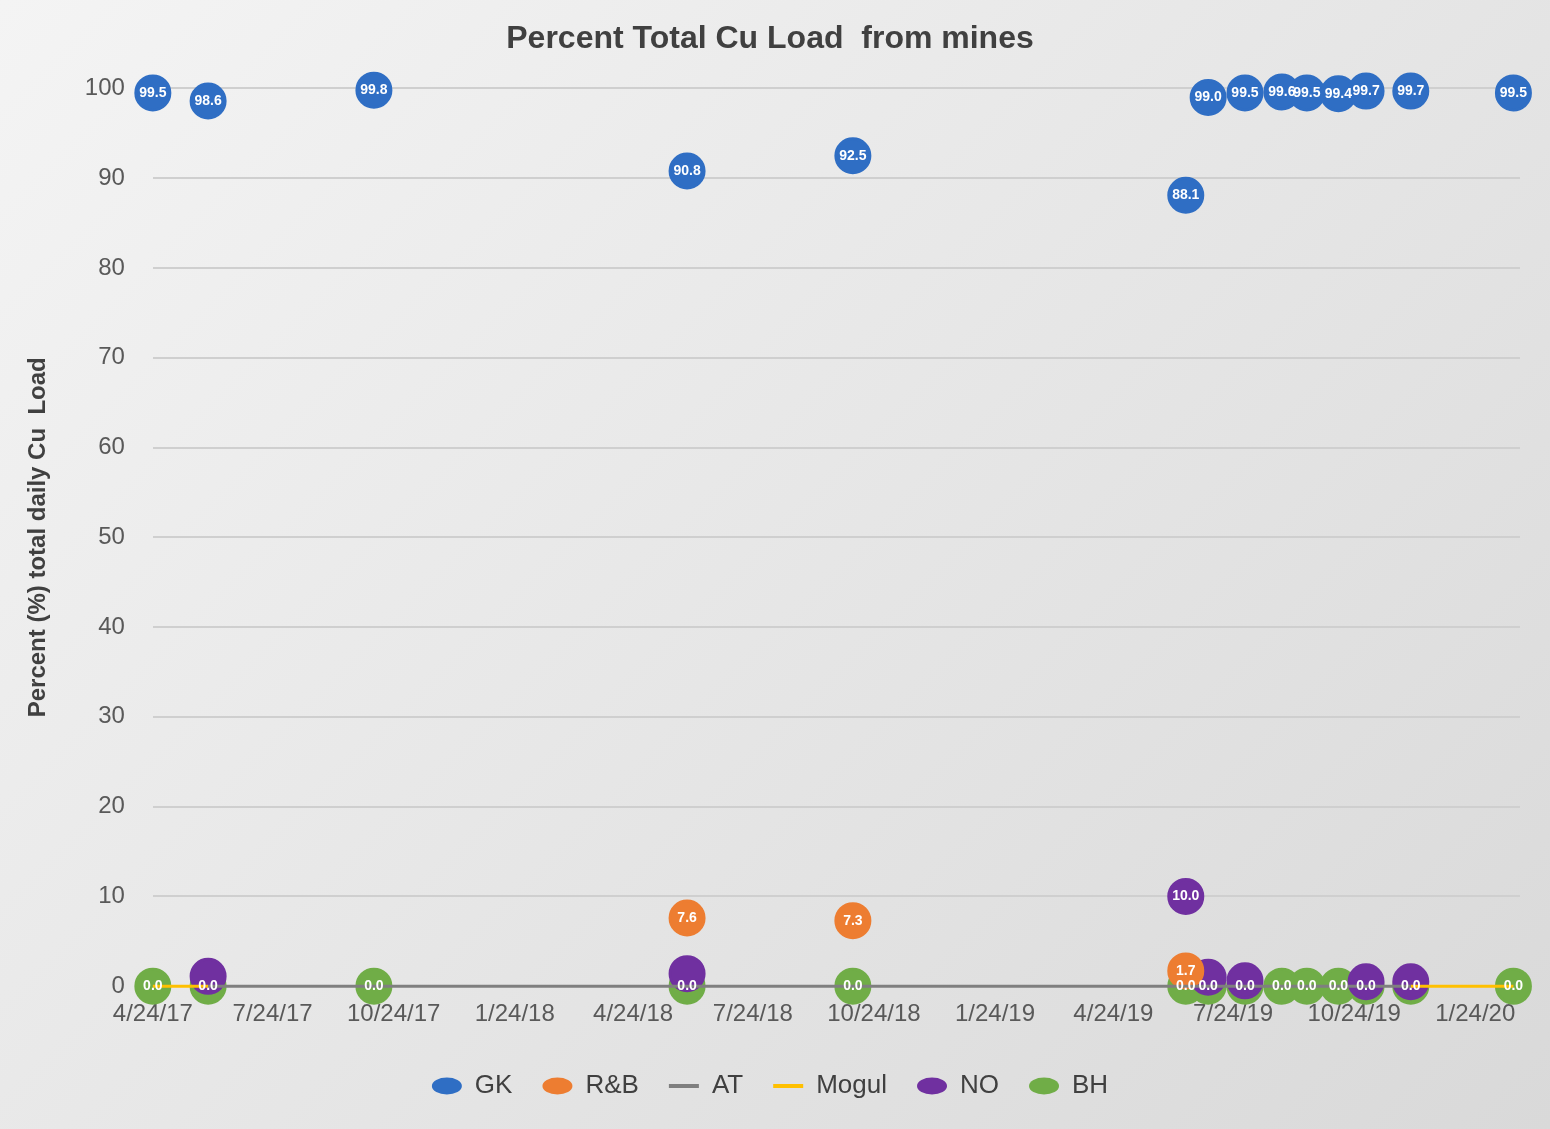 This screenshot has width=1550, height=1129. What do you see at coordinates (853, 154) in the screenshot?
I see `data-label: 92.5` at bounding box center [853, 154].